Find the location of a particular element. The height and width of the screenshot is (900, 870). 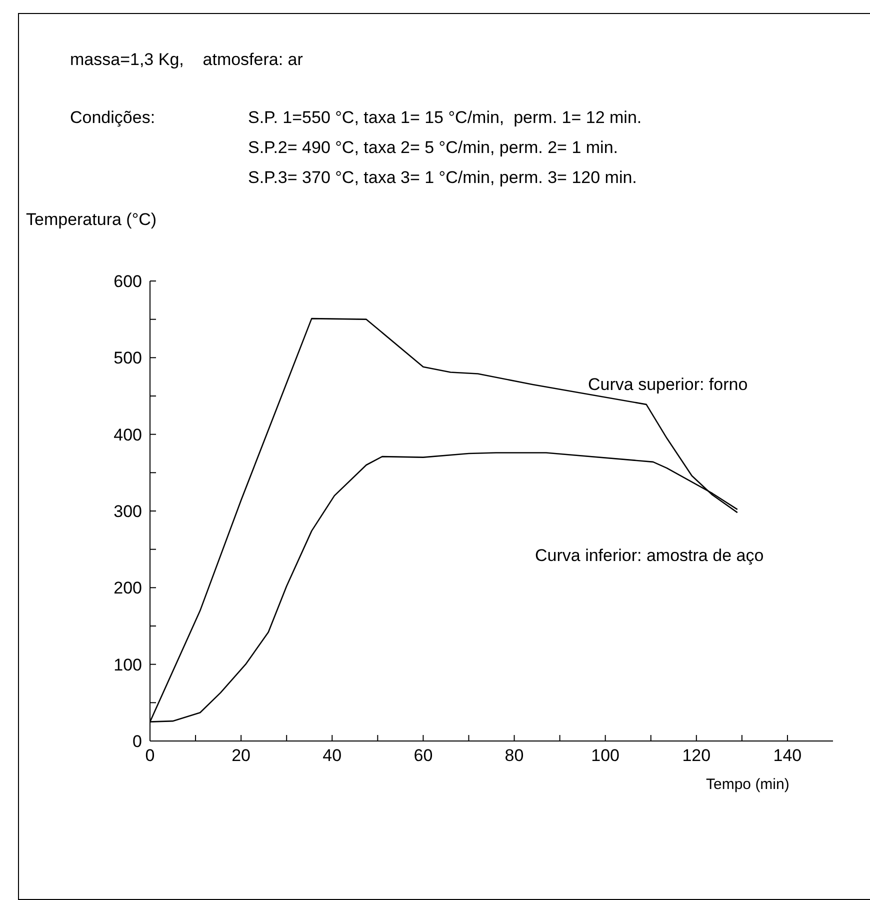

x-tick-label: 60 is located at coordinates (423, 756).